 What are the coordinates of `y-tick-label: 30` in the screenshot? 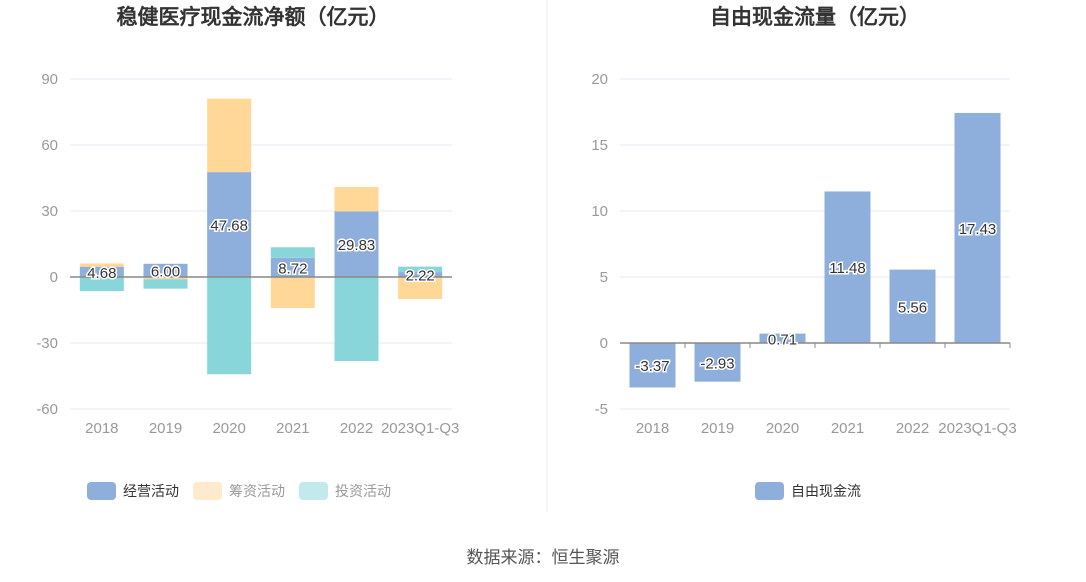 It's located at (49, 211).